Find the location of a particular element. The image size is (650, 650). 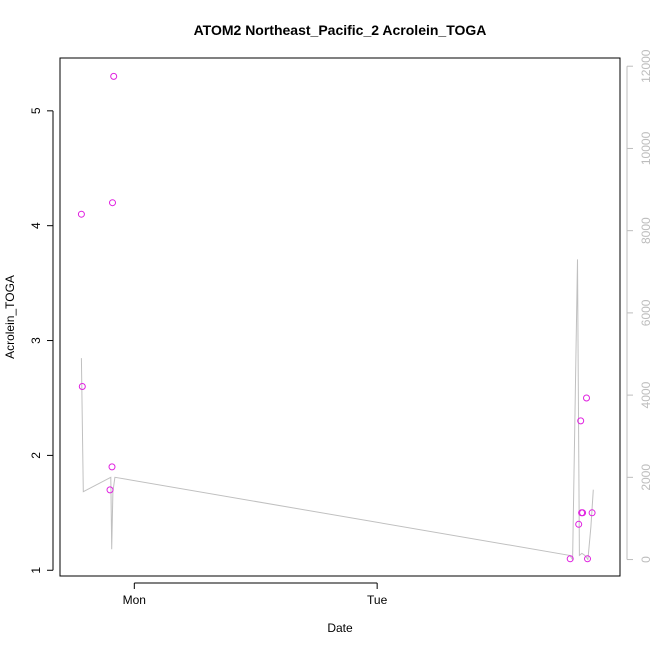

left-tick-label: 4 is located at coordinates (36, 225).